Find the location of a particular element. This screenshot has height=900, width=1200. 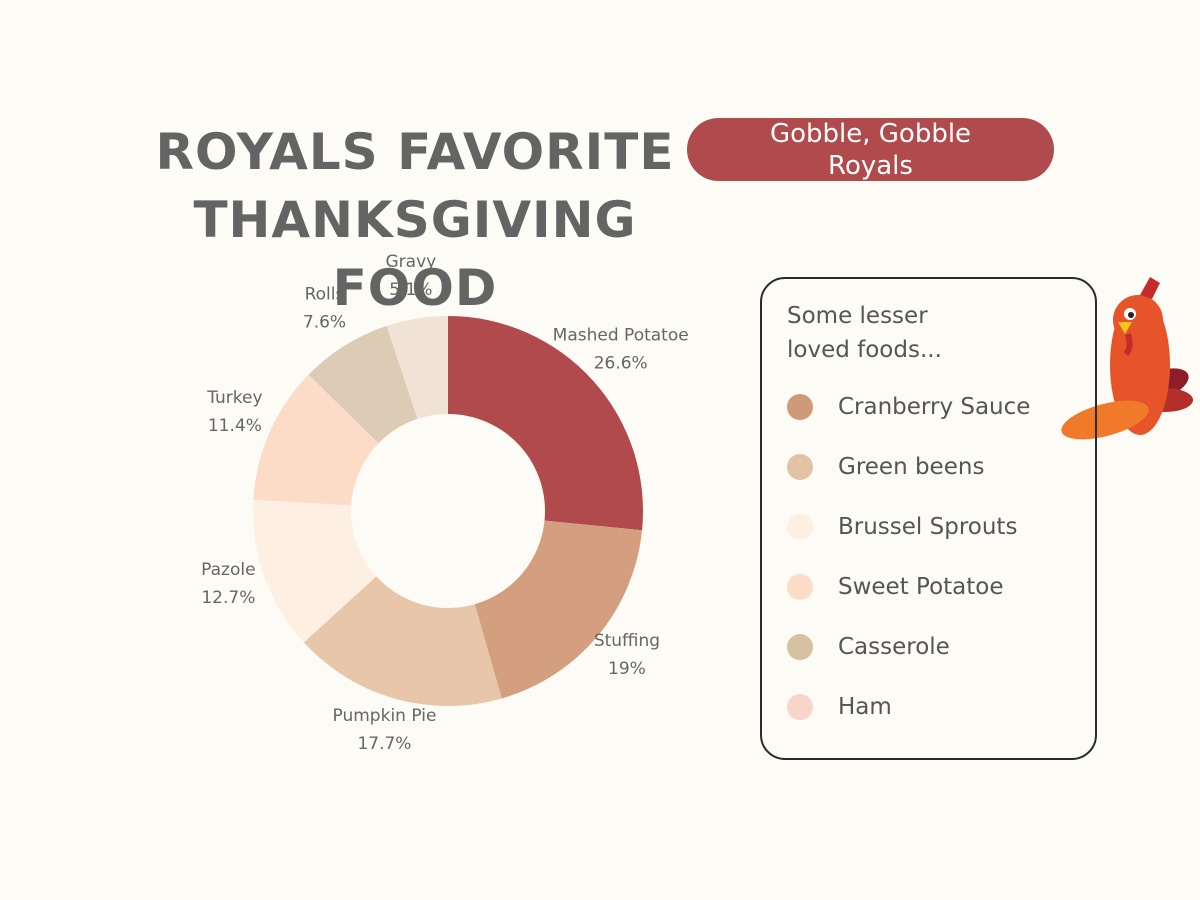

slice-value-label: 26.6% is located at coordinates (621, 364).